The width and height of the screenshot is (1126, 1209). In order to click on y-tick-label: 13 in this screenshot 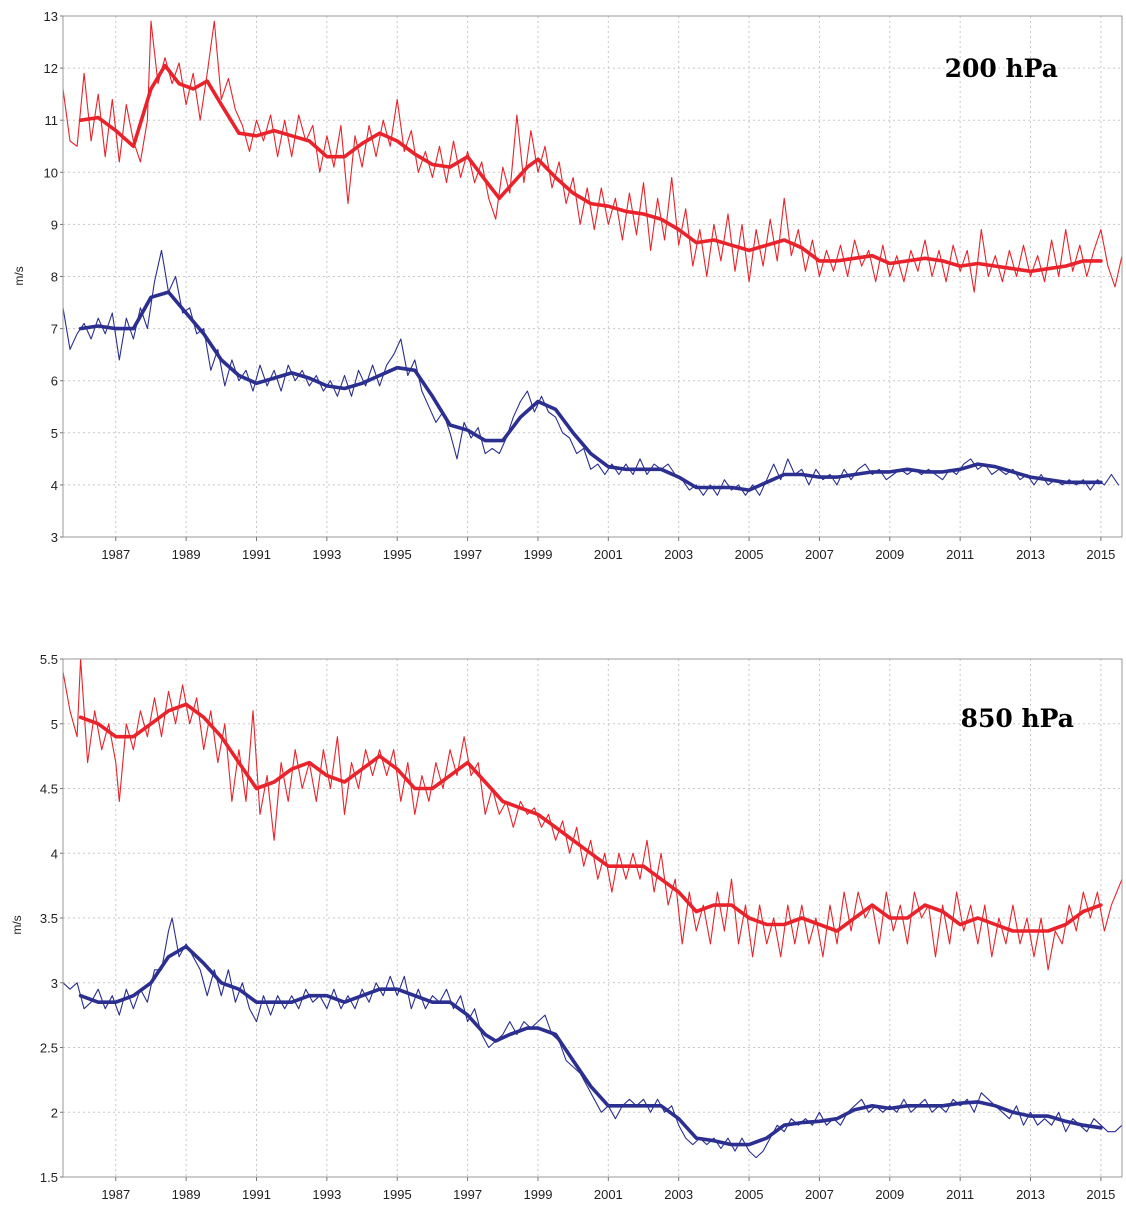, I will do `click(51, 16)`.